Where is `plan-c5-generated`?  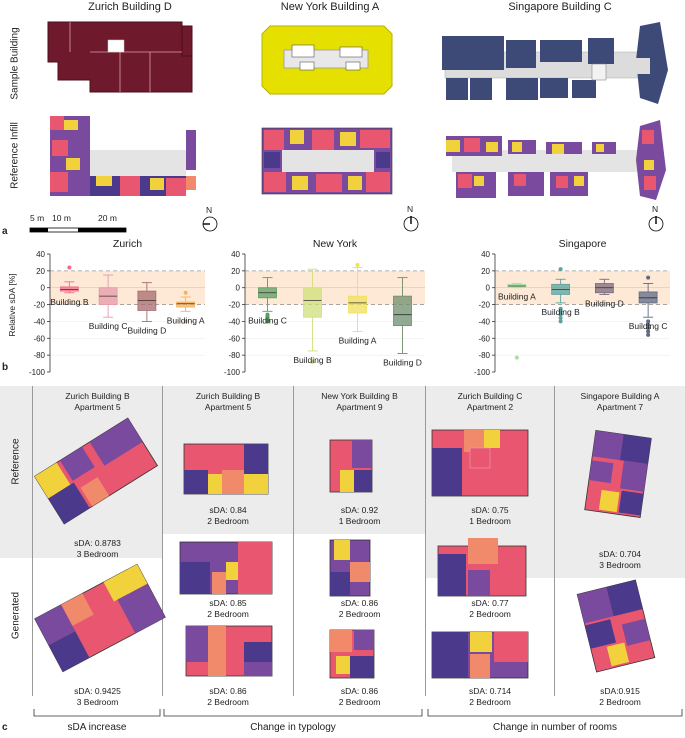 plan-c5-generated is located at coordinates (616, 626).